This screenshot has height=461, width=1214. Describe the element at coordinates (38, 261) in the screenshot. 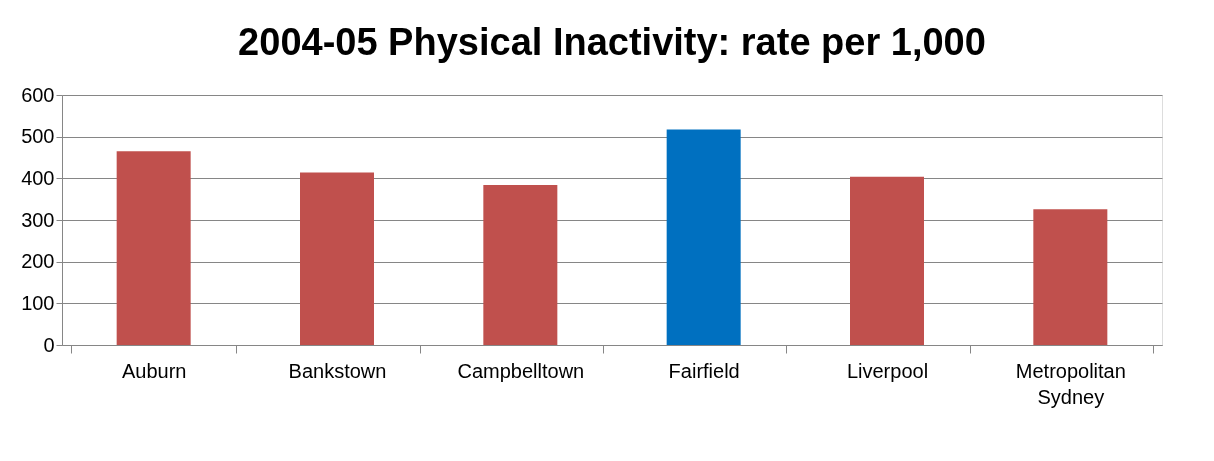

I see `y-tick-label: 200` at that location.